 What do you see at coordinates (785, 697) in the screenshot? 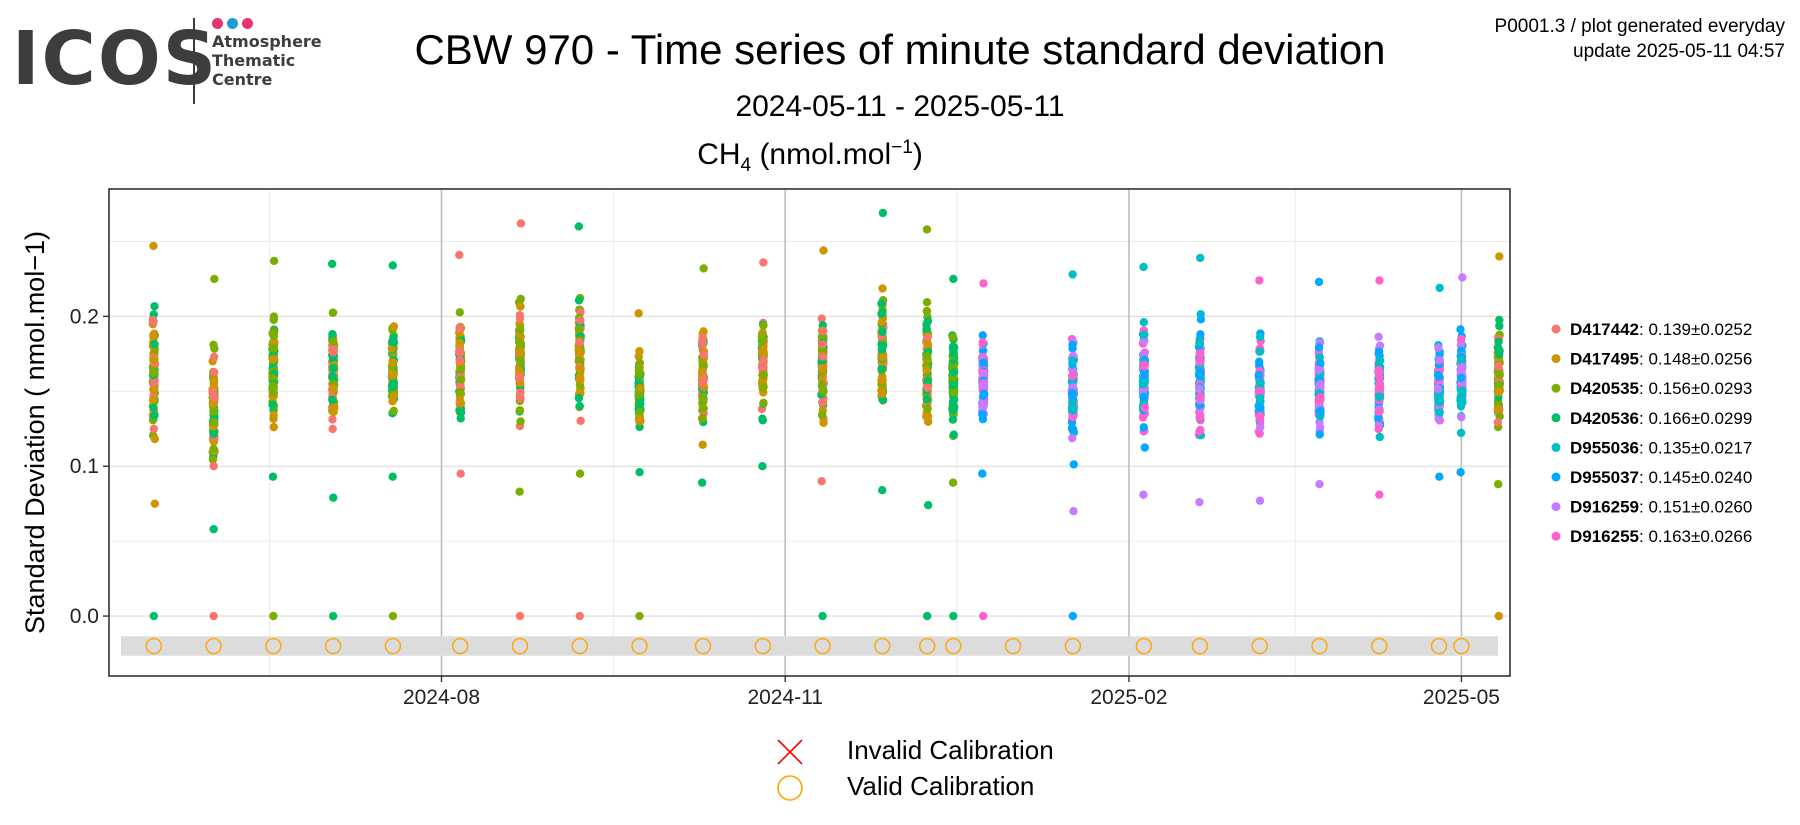
I see `x-tick-label: 2024-11` at bounding box center [785, 697].